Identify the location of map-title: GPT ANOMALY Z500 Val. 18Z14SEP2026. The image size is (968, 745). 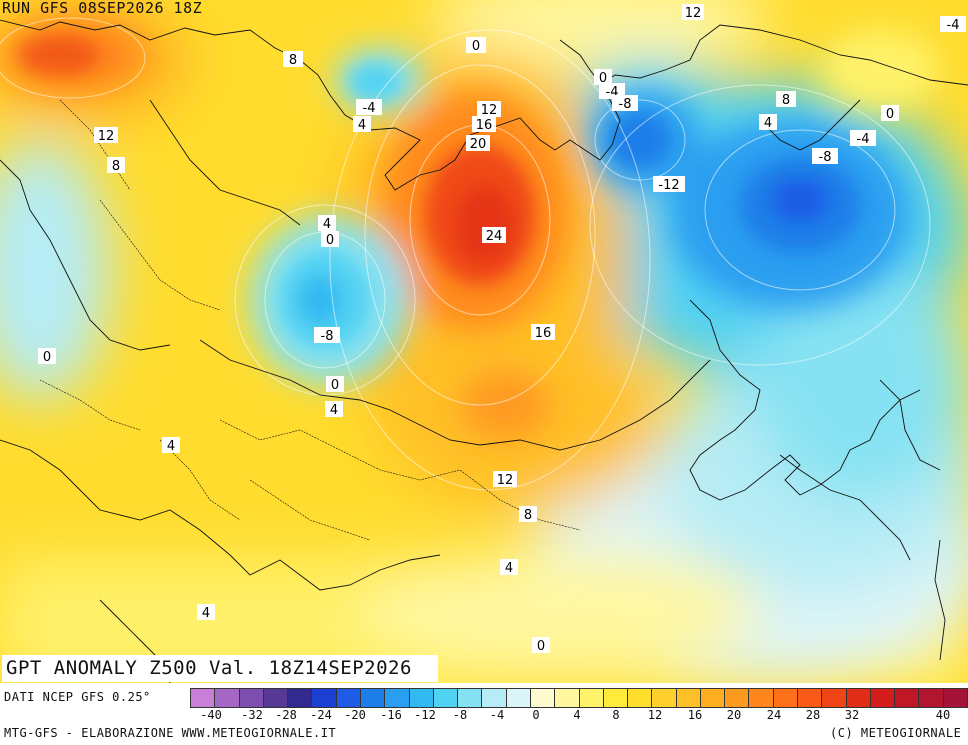
(209, 668).